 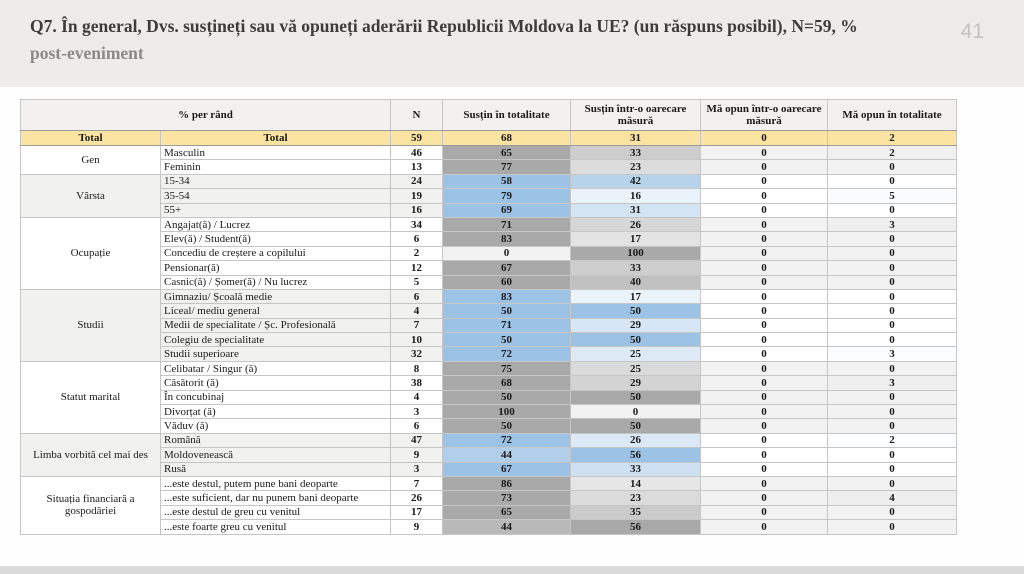 What do you see at coordinates (506, 239) in the screenshot?
I see `value-cell: 83` at bounding box center [506, 239].